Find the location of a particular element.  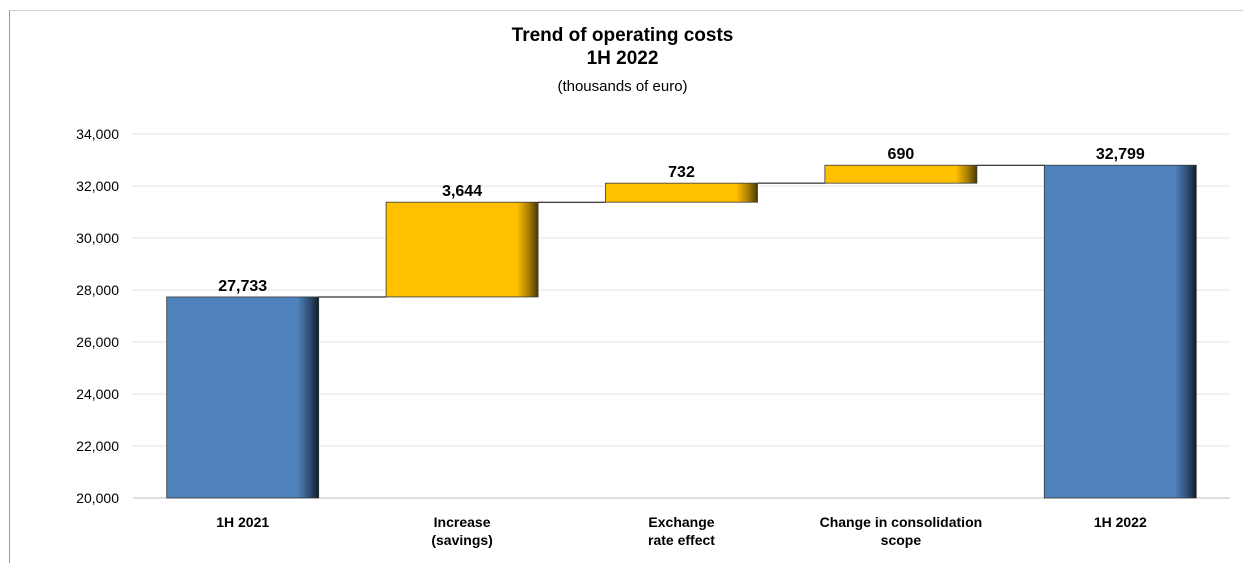

y-tick-label: 32,000 is located at coordinates (97, 186).